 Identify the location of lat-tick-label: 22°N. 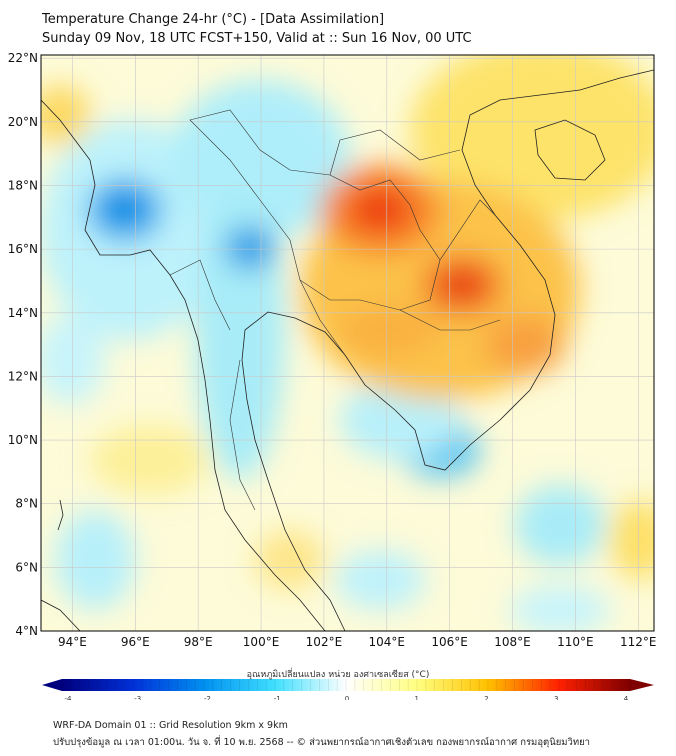
(23, 58).